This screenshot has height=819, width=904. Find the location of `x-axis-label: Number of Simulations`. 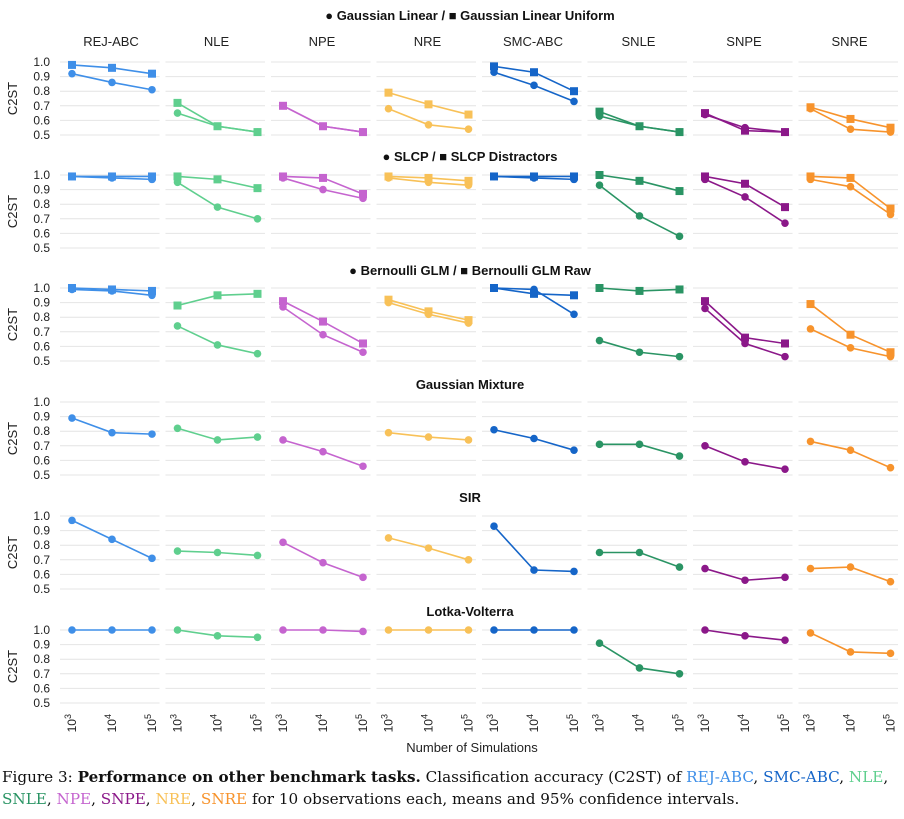

x-axis-label: Number of Simulations is located at coordinates (472, 747).